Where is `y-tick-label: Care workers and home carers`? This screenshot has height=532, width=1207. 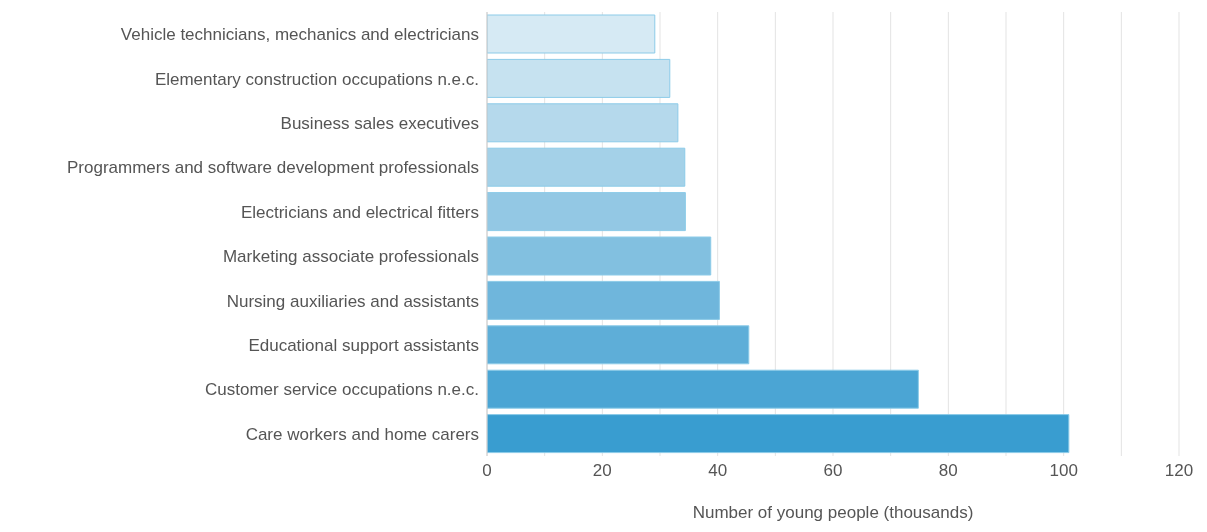 y-tick-label: Care workers and home carers is located at coordinates (362, 434).